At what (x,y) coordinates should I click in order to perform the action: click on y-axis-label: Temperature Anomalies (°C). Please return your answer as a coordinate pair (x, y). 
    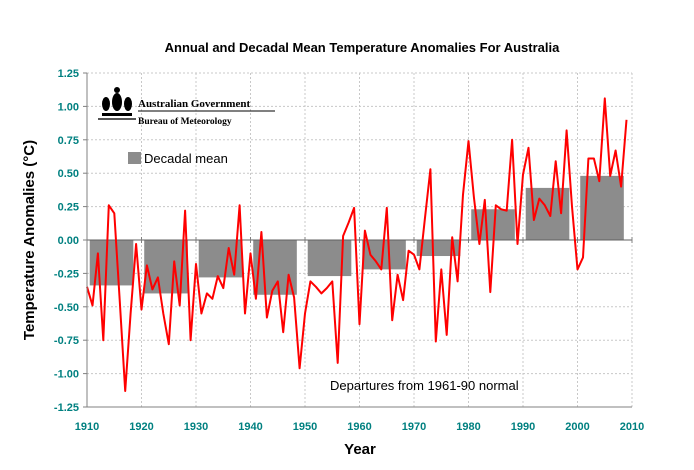
    Looking at the image, I should click on (29, 240).